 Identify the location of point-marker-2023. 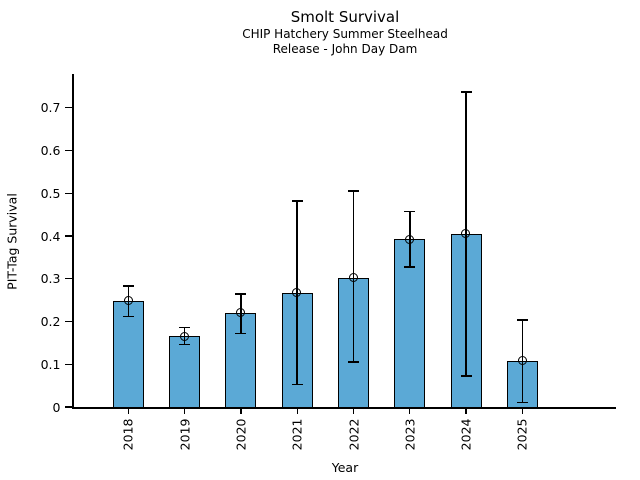
(409, 239).